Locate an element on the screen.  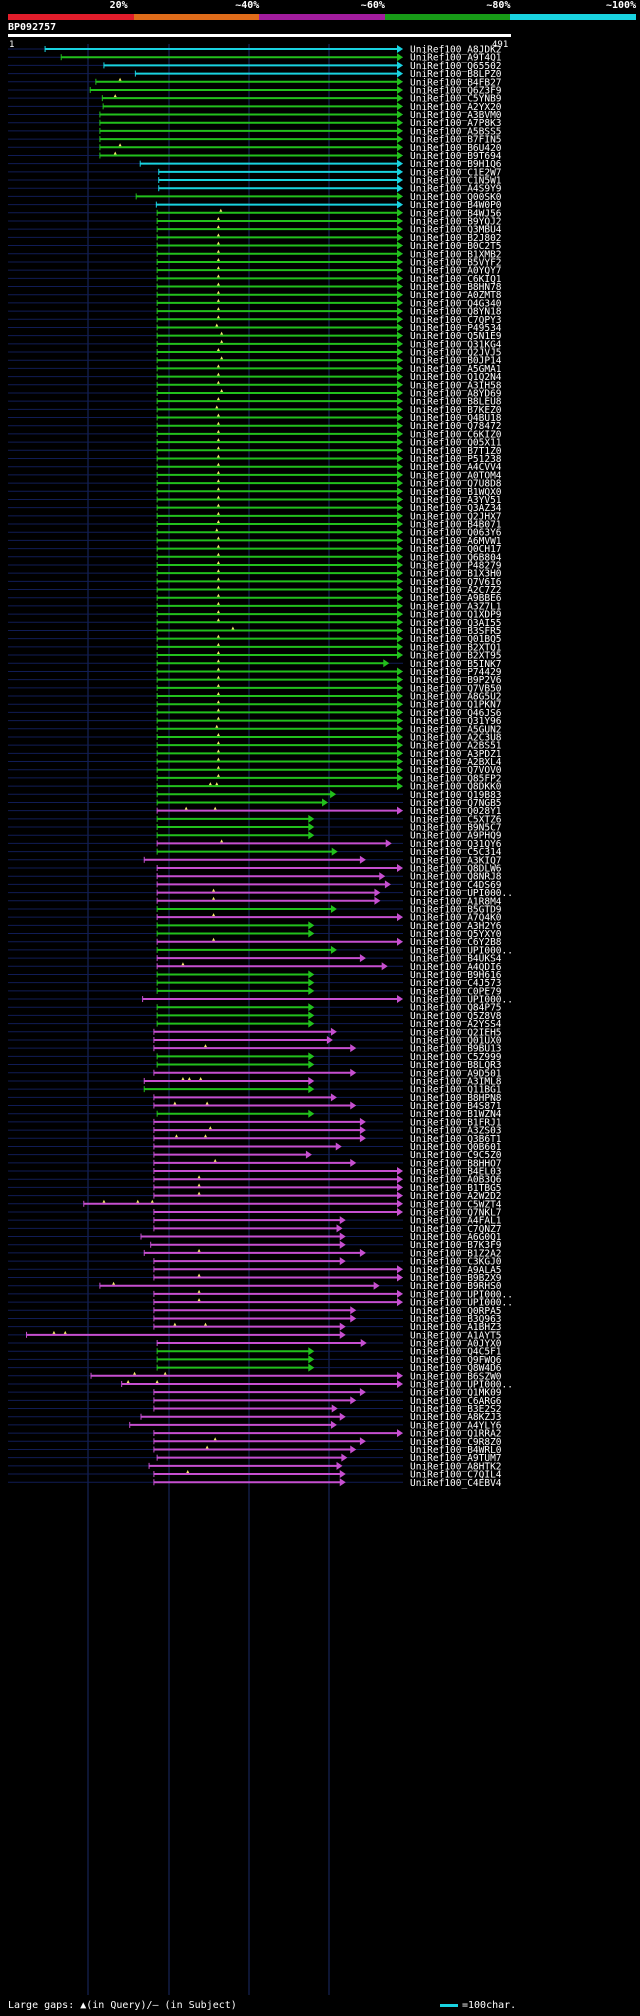
hit-label: UniRef100_A8G5U2 is located at coordinates (456, 697).